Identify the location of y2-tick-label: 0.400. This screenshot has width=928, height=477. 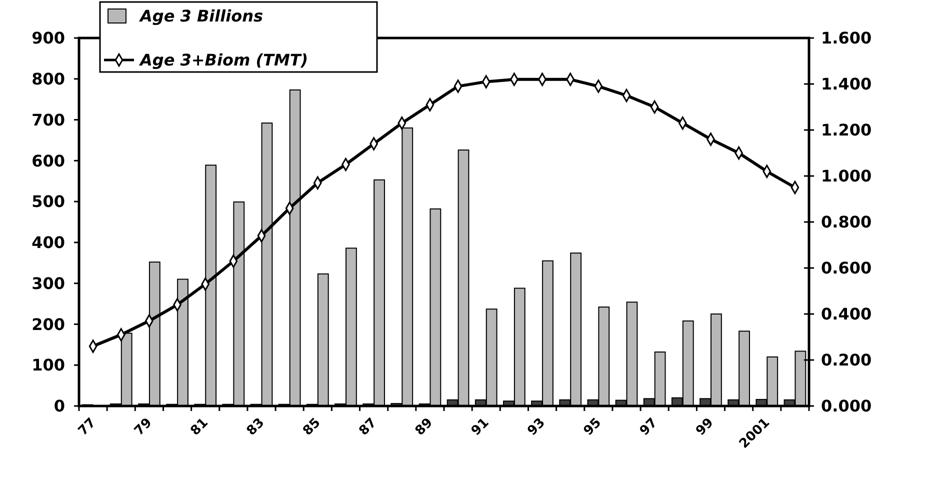
(846, 314).